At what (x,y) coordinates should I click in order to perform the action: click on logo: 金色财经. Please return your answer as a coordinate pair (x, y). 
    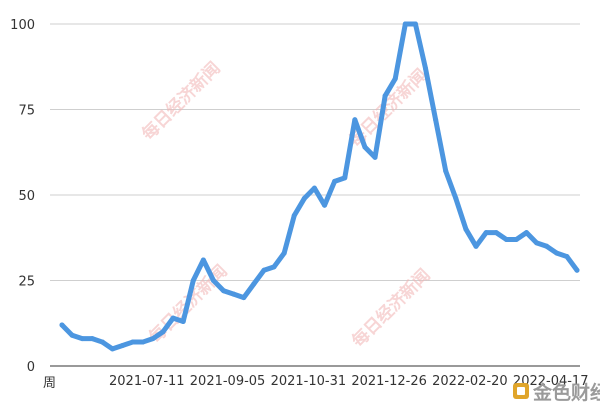
    Looking at the image, I should click on (556, 392).